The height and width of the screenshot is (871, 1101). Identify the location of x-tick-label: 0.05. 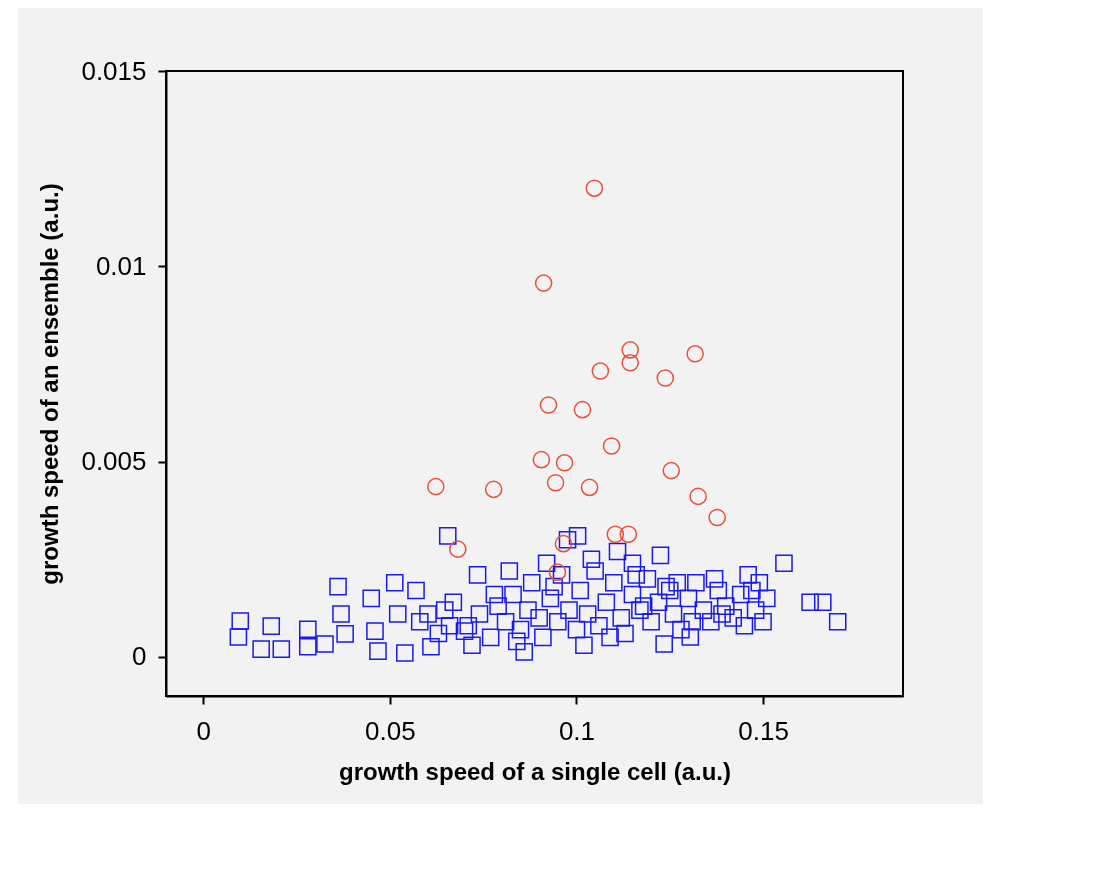
(390, 730).